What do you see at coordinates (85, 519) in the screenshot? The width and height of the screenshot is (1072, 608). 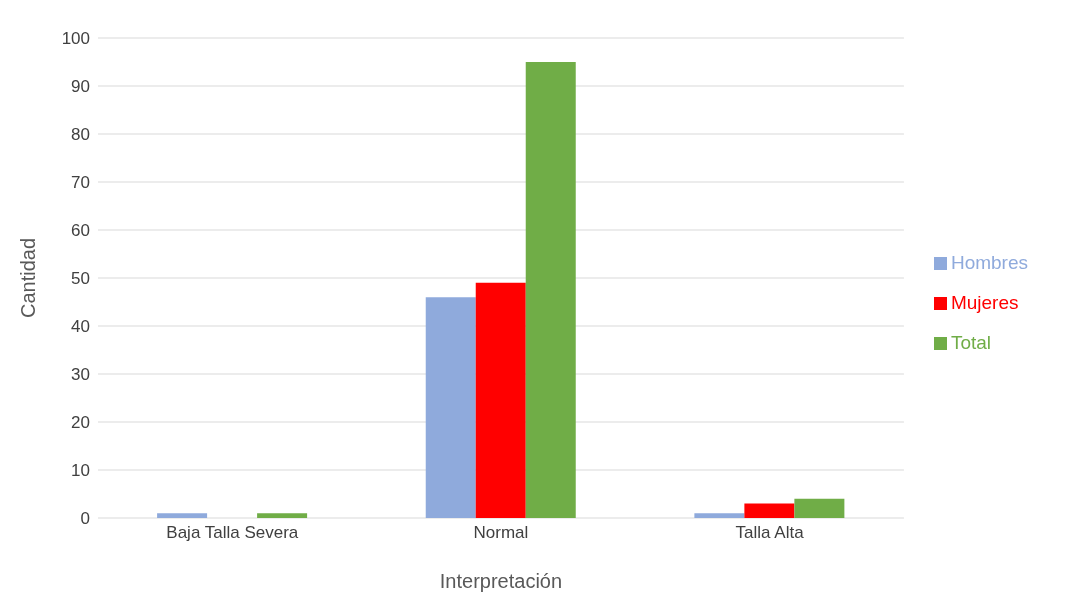 I see `y-tick-label: 0` at bounding box center [85, 519].